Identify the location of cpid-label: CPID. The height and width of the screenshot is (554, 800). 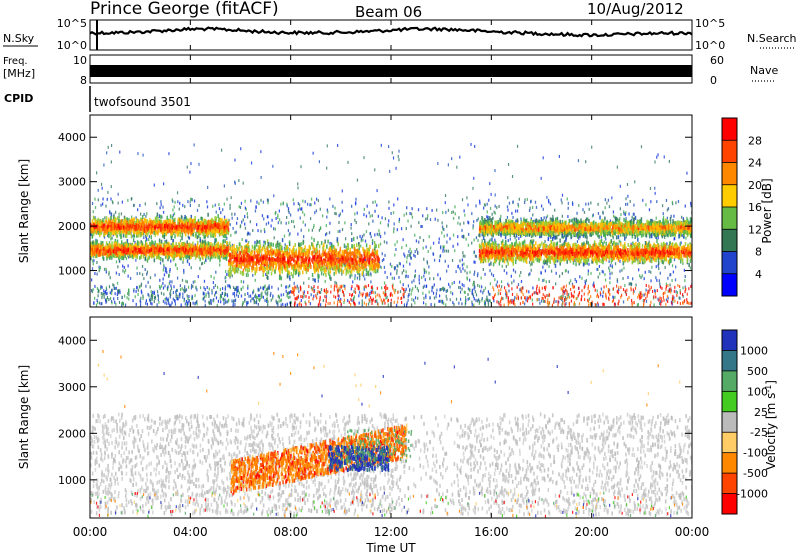
(18, 98).